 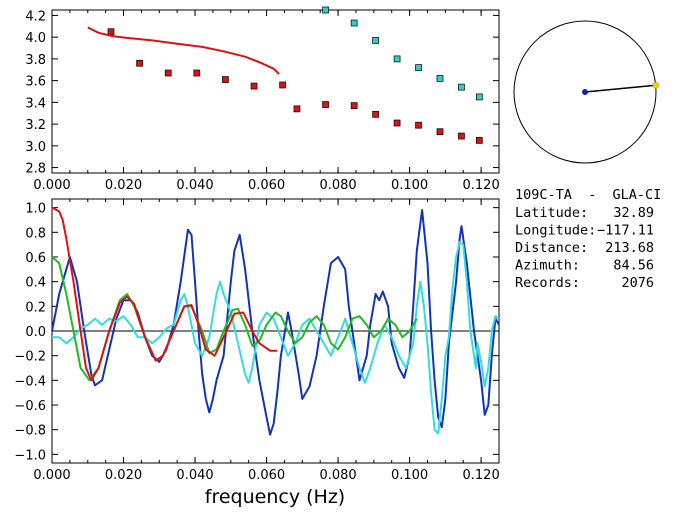 I want to click on y-tick-label: 4.2, so click(x=35, y=16).